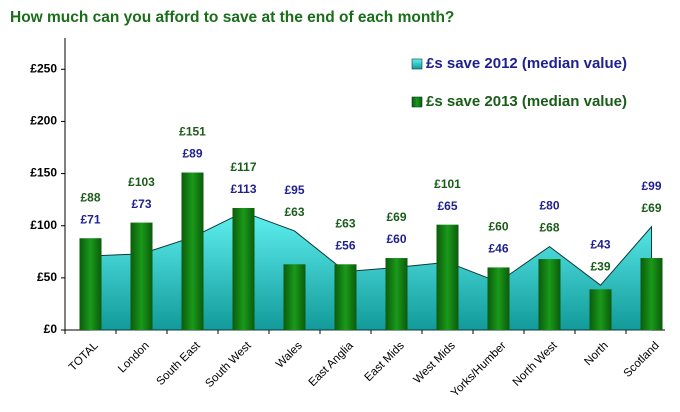 The width and height of the screenshot is (680, 412). I want to click on value-label: £56, so click(345, 245).